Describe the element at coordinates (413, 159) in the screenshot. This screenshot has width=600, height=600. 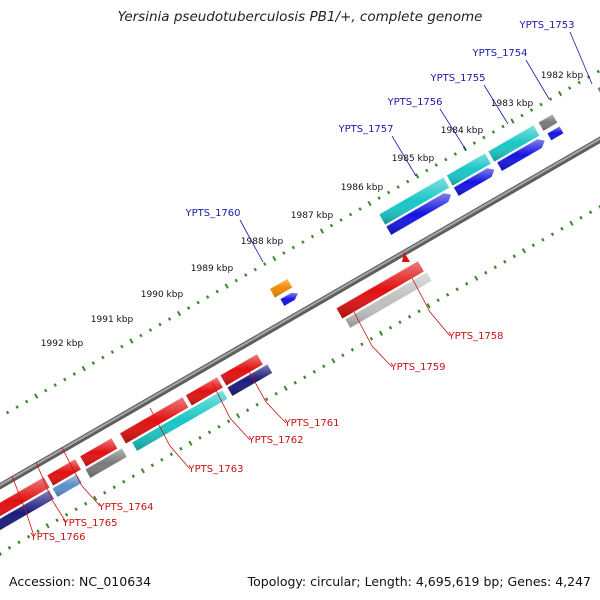
I see `scale-label: 1985 kbp` at that location.